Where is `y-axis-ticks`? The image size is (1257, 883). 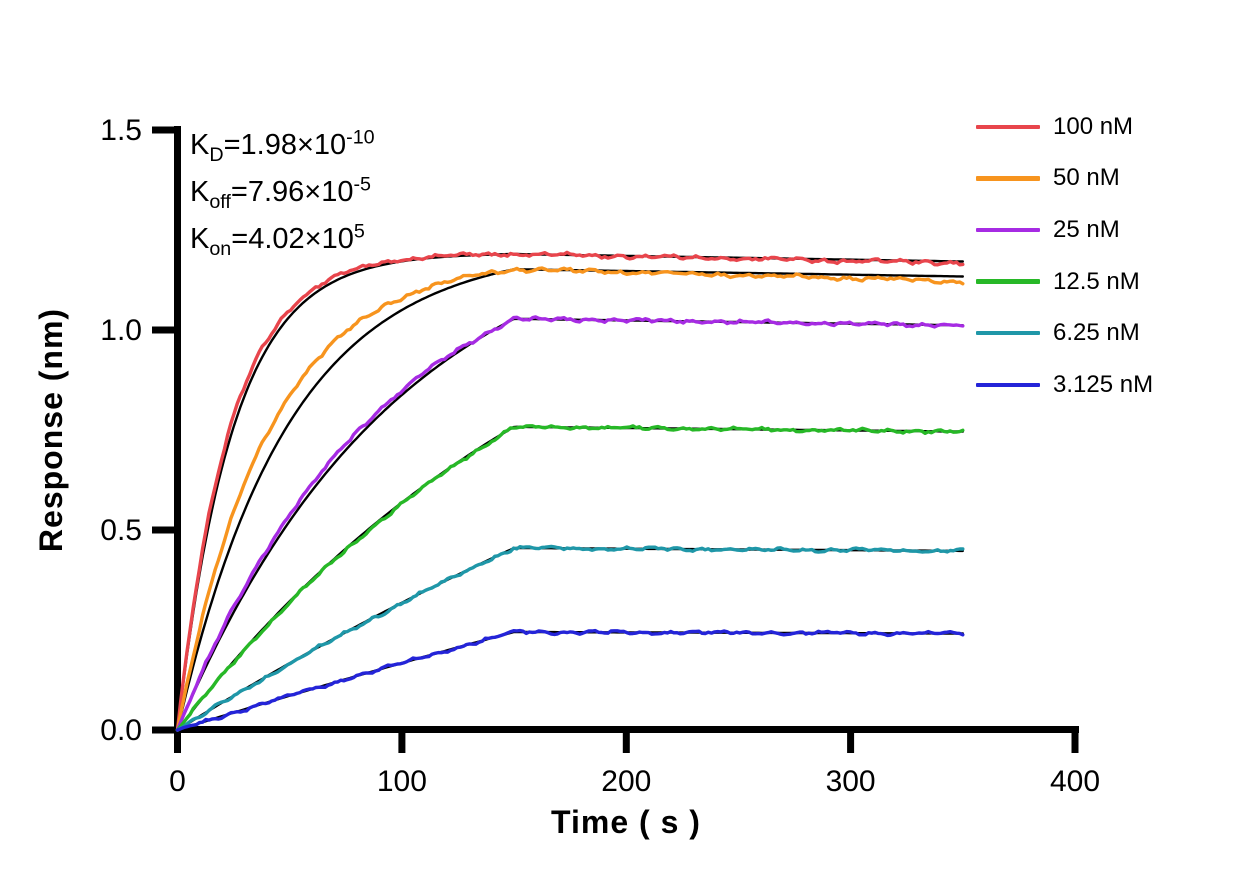
y-axis-ticks is located at coordinates (163, 430).